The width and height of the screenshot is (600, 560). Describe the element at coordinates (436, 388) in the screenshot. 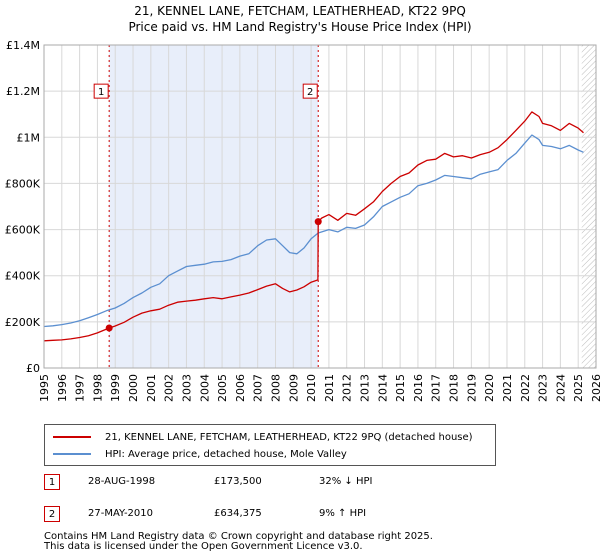

I see `x-tick-label: 2017` at that location.